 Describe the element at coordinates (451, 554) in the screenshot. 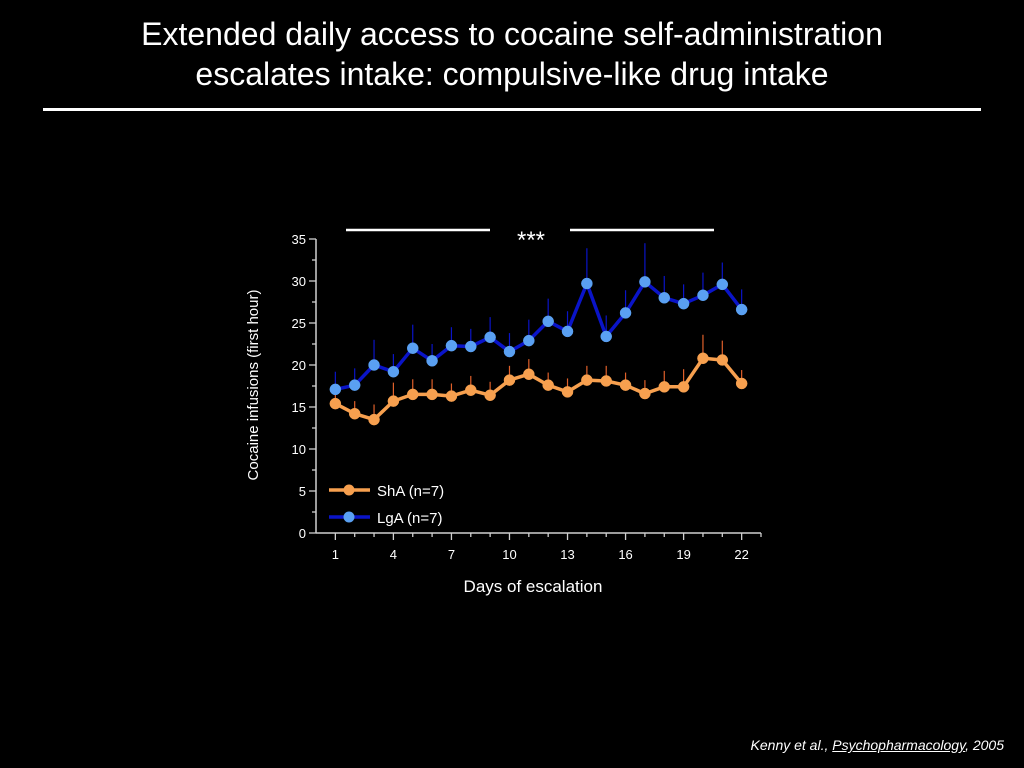

I see `x-tick-label: 7` at that location.